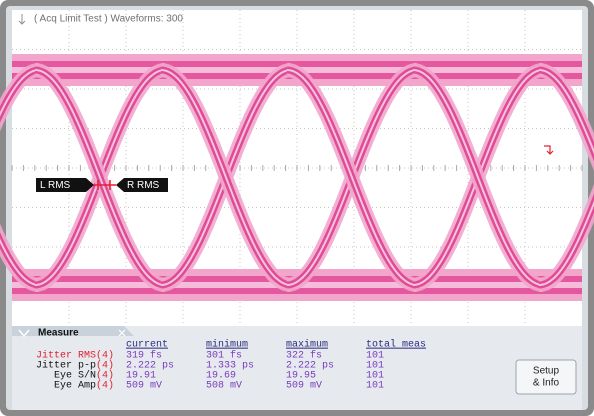 Image resolution: width=594 pixels, height=416 pixels. I want to click on level-marker, so click(549, 150).